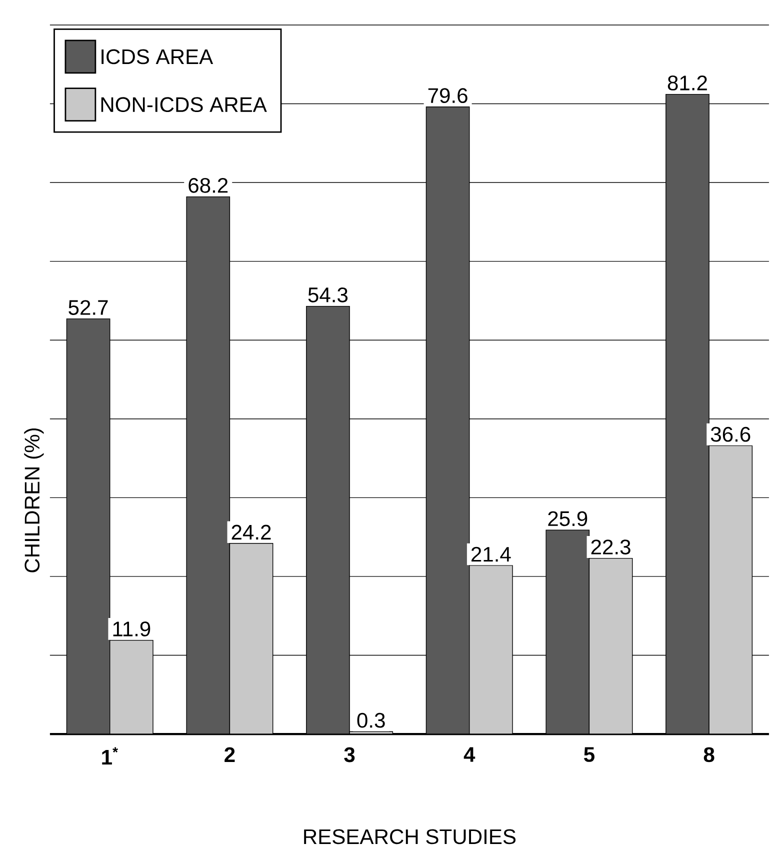 This screenshot has height=850, width=770. I want to click on data-label: 81.2, so click(687, 83).